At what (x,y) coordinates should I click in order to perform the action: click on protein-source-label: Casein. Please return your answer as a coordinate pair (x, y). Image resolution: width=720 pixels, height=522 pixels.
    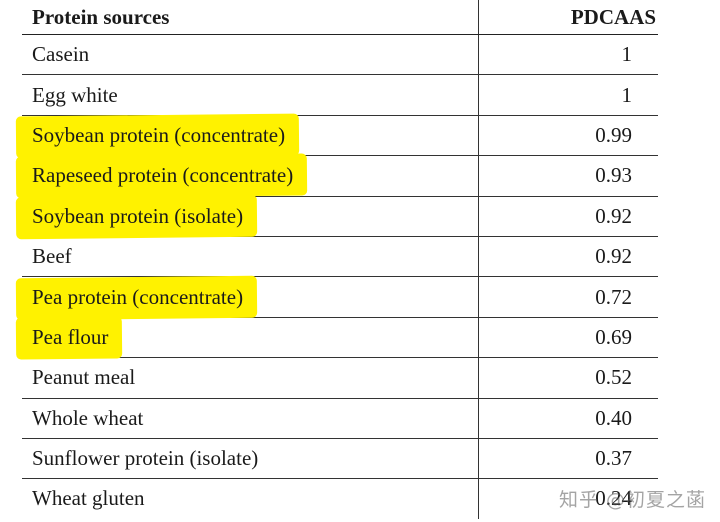
    Looking at the image, I should click on (61, 54).